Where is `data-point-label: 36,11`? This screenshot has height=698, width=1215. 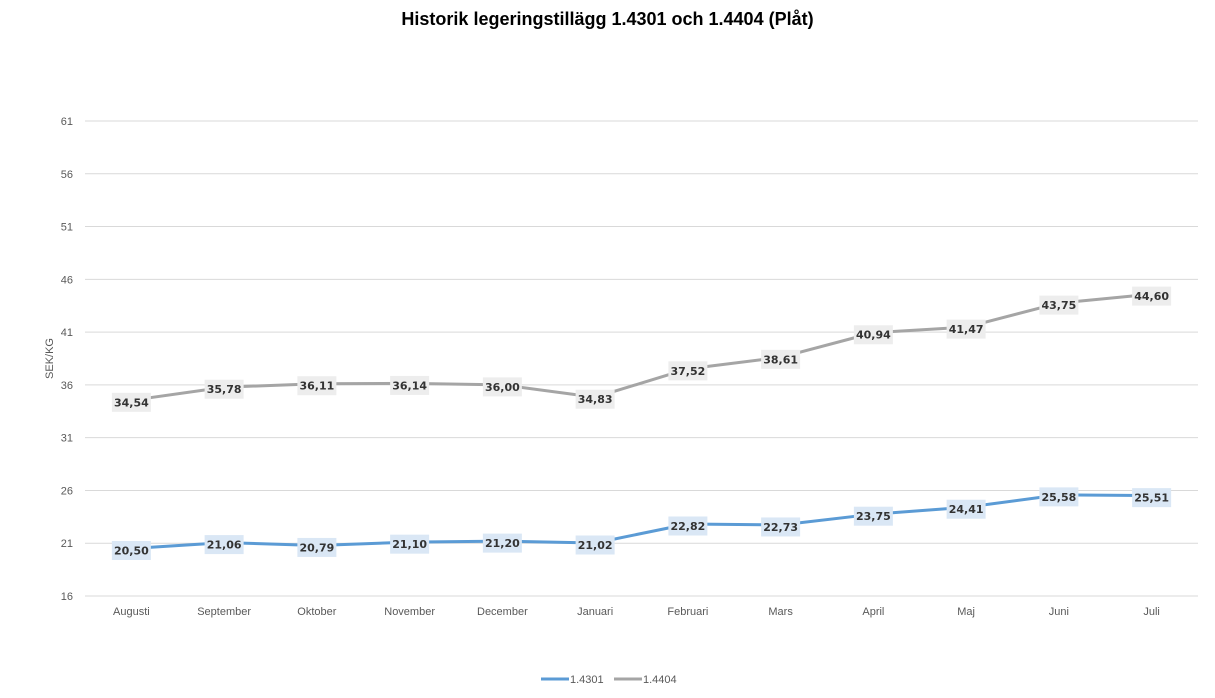
data-point-label: 36,11 is located at coordinates (317, 386).